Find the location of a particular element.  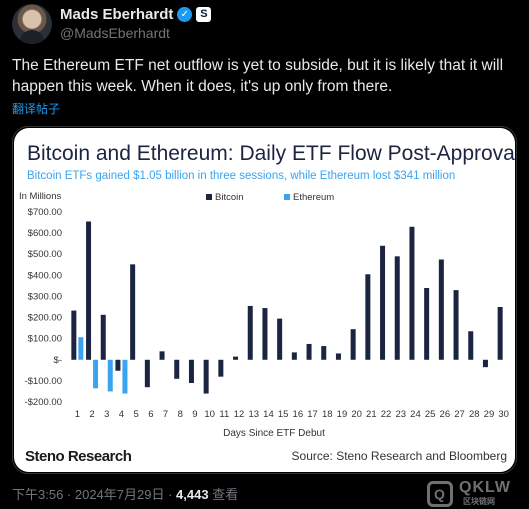

author-name-row: Mads Eberhardt ✓ S is located at coordinates (136, 14).